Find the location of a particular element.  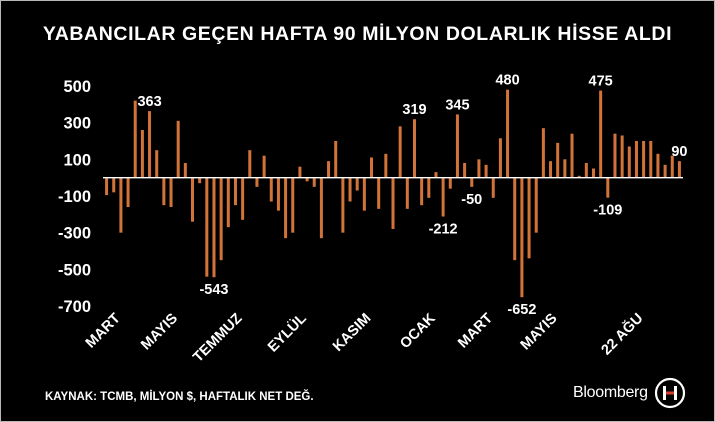

y-tick-label: 100 is located at coordinates (77, 160).